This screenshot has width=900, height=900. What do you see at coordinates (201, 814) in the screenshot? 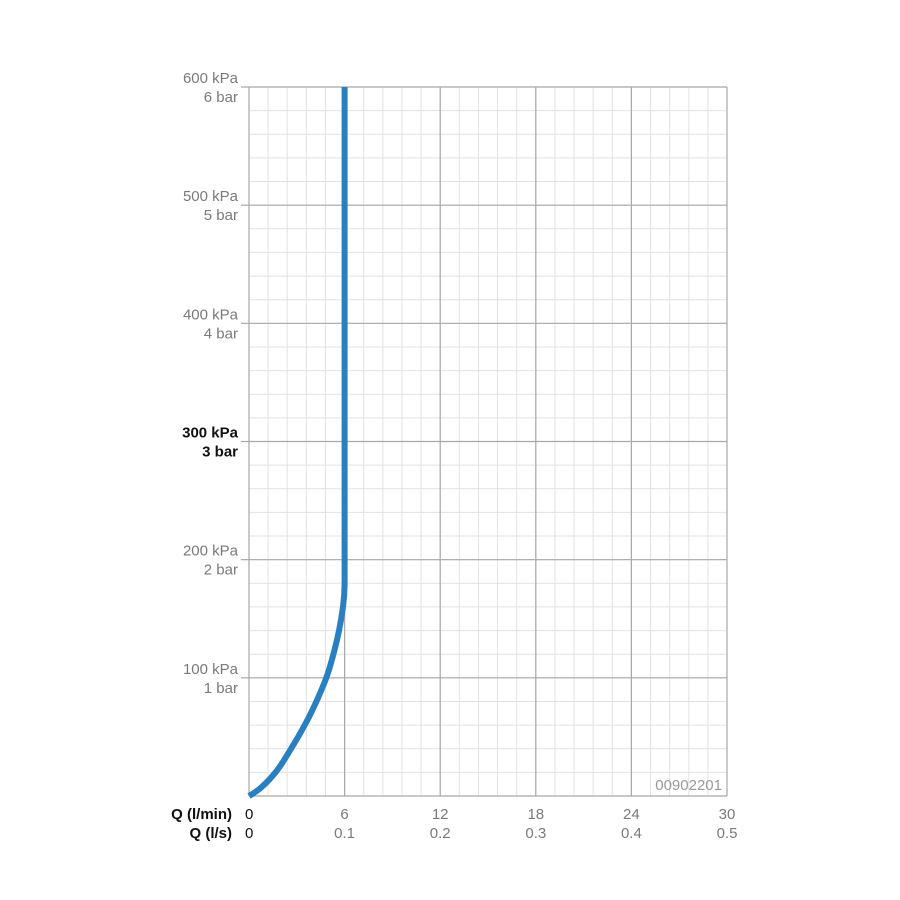
I see `x-axis-title-l-per-min: Q (l/min)` at bounding box center [201, 814].